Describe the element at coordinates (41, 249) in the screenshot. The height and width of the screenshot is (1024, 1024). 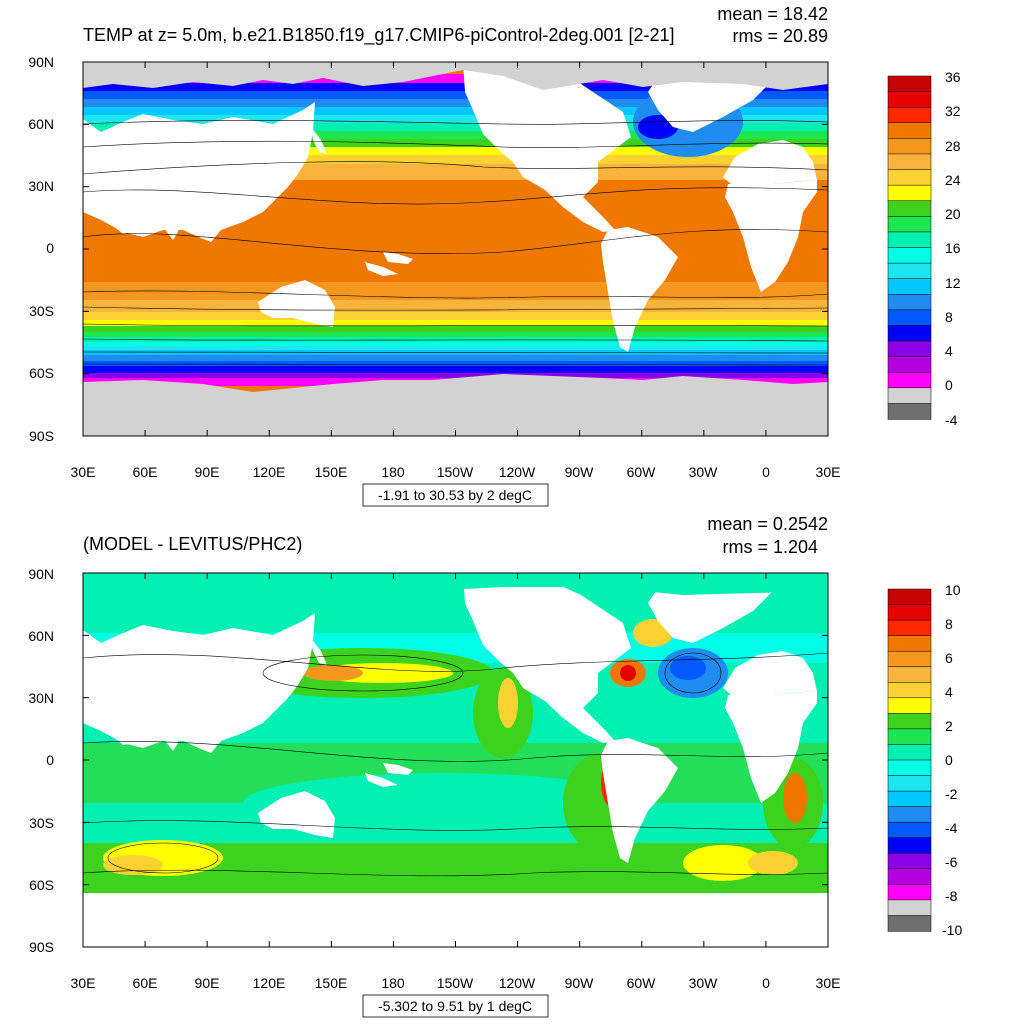
I see `panel1-lat-labels: 90N 60N 30N 0 30S 60S 90S` at that location.